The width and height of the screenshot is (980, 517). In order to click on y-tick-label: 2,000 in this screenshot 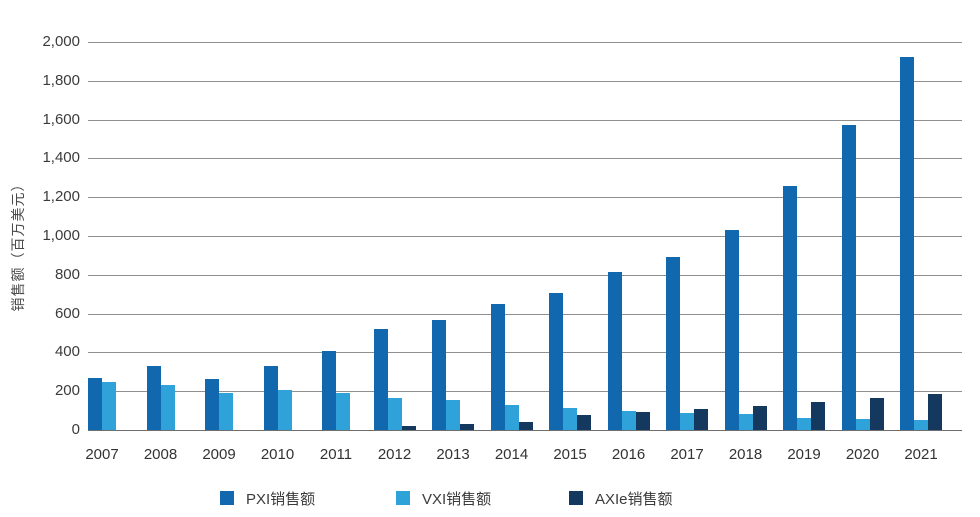, I will do `click(61, 41)`.